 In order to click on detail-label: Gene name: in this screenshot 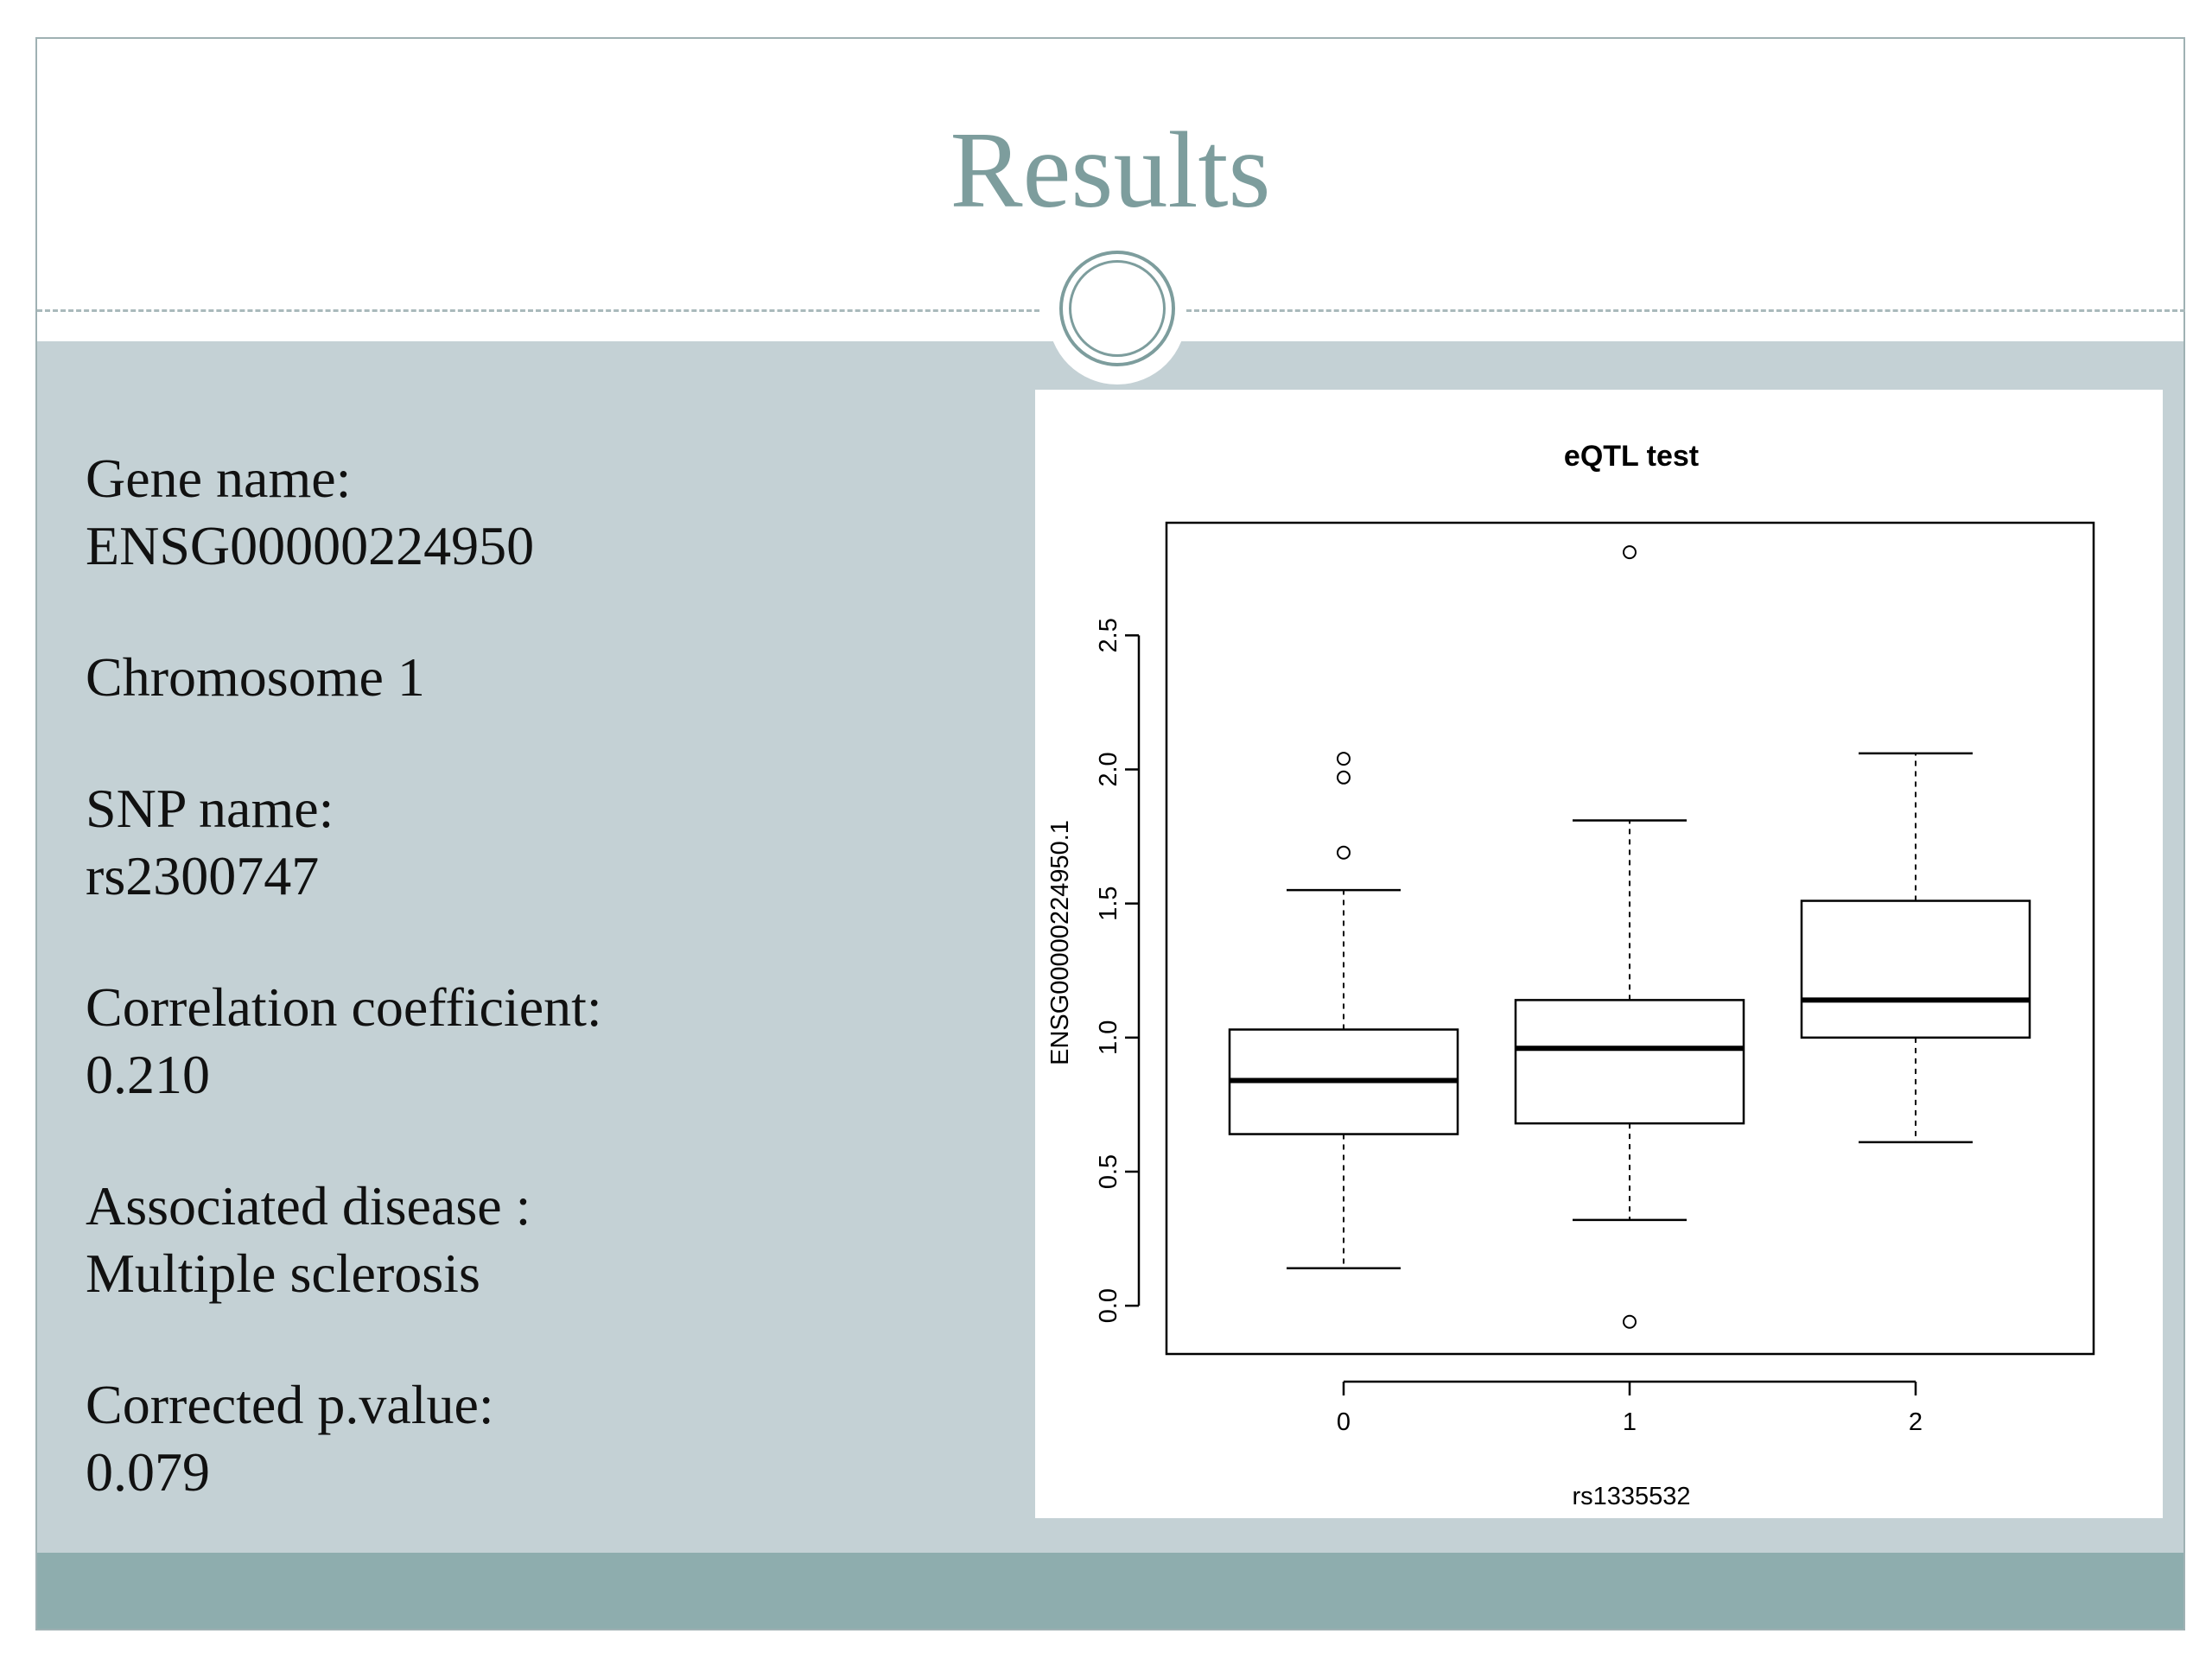, I will do `click(219, 478)`.